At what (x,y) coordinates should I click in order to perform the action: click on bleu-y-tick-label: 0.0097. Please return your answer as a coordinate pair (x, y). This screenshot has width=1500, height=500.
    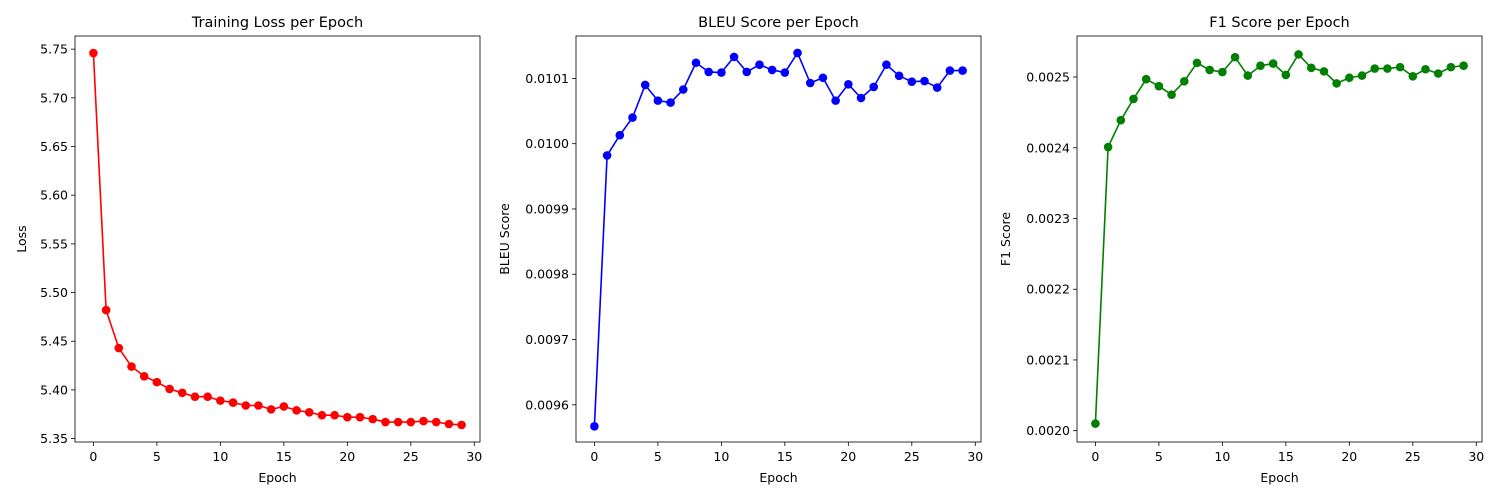
    Looking at the image, I should click on (547, 339).